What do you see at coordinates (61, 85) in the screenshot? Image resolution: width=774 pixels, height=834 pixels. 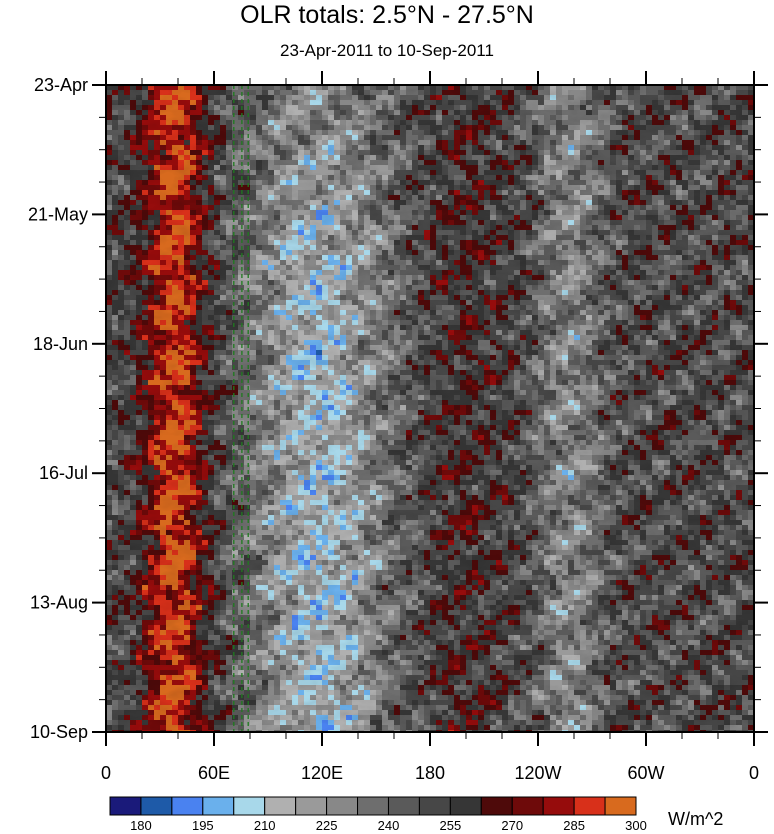 I see `y-tick-label-0: 23-Apr` at bounding box center [61, 85].